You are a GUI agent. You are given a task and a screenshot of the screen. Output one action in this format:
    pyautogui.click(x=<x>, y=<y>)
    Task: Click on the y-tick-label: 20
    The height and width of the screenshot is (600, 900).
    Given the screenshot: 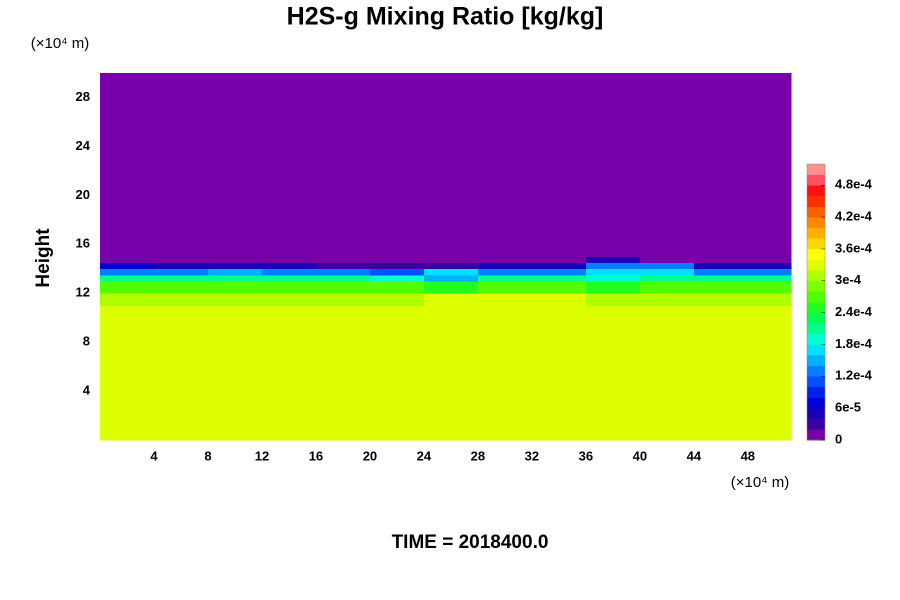 What is the action you would take?
    pyautogui.click(x=83, y=194)
    